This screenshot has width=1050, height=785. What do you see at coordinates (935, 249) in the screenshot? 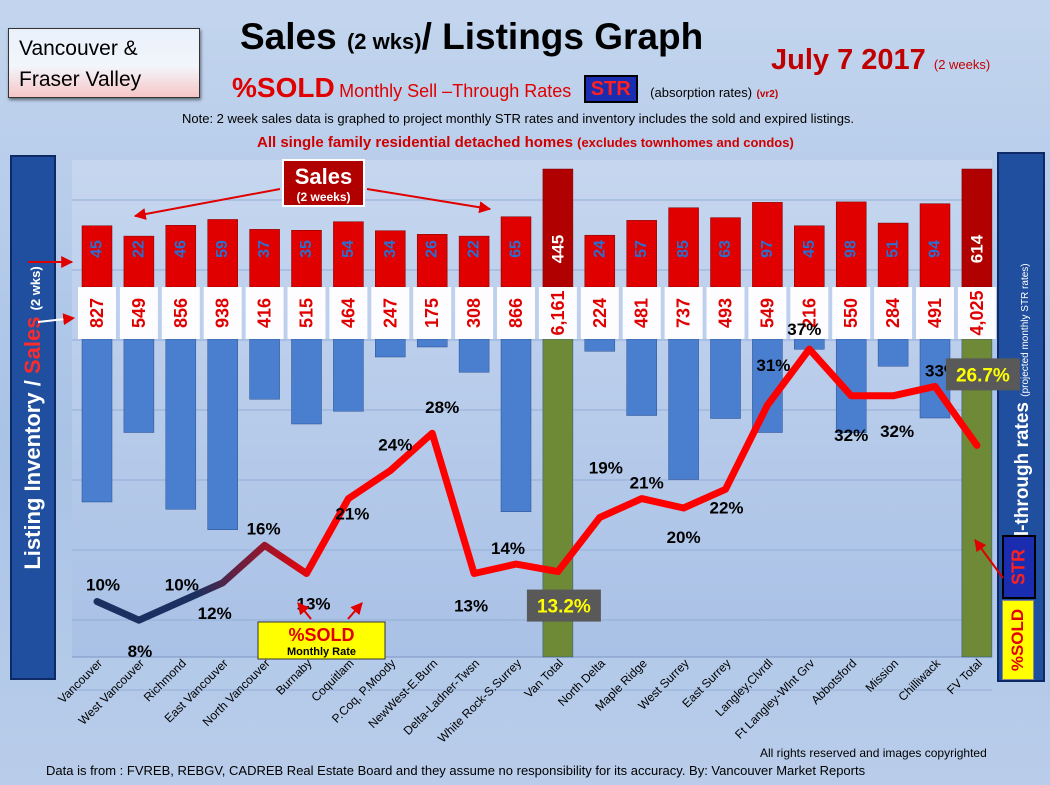
I see `sales-value-label: 94` at bounding box center [935, 249].